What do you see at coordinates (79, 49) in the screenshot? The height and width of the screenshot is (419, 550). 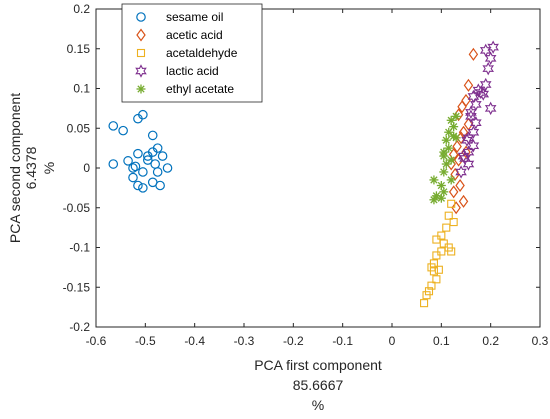 I see `y-tick-label: 0.15` at bounding box center [79, 49].